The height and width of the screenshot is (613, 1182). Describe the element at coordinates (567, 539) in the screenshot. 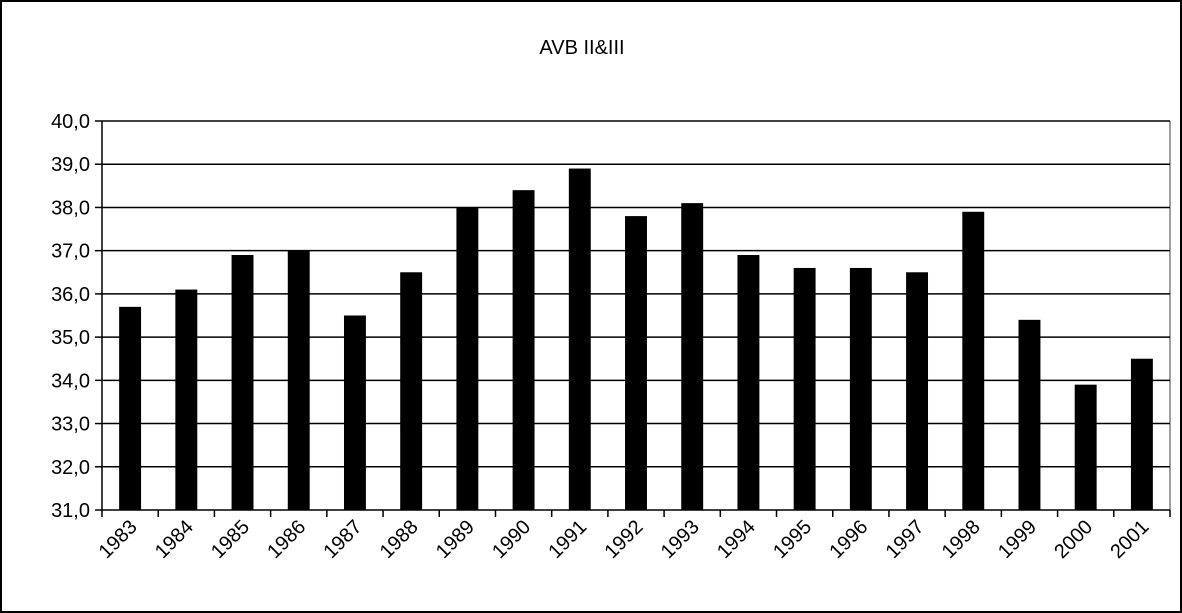

I see `x-tick-label: 1991` at that location.